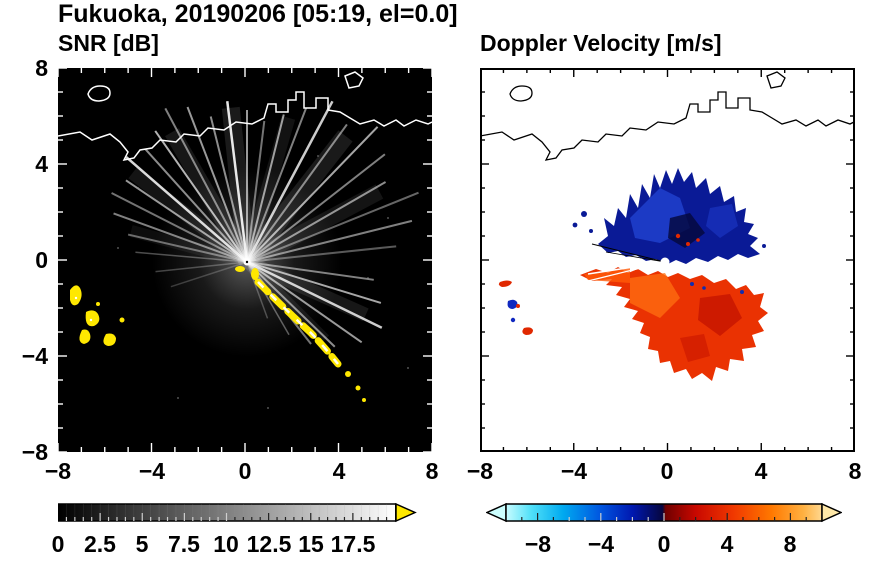 This screenshot has width=870, height=570. I want to click on snr-cb-label: 17.5, so click(353, 544).